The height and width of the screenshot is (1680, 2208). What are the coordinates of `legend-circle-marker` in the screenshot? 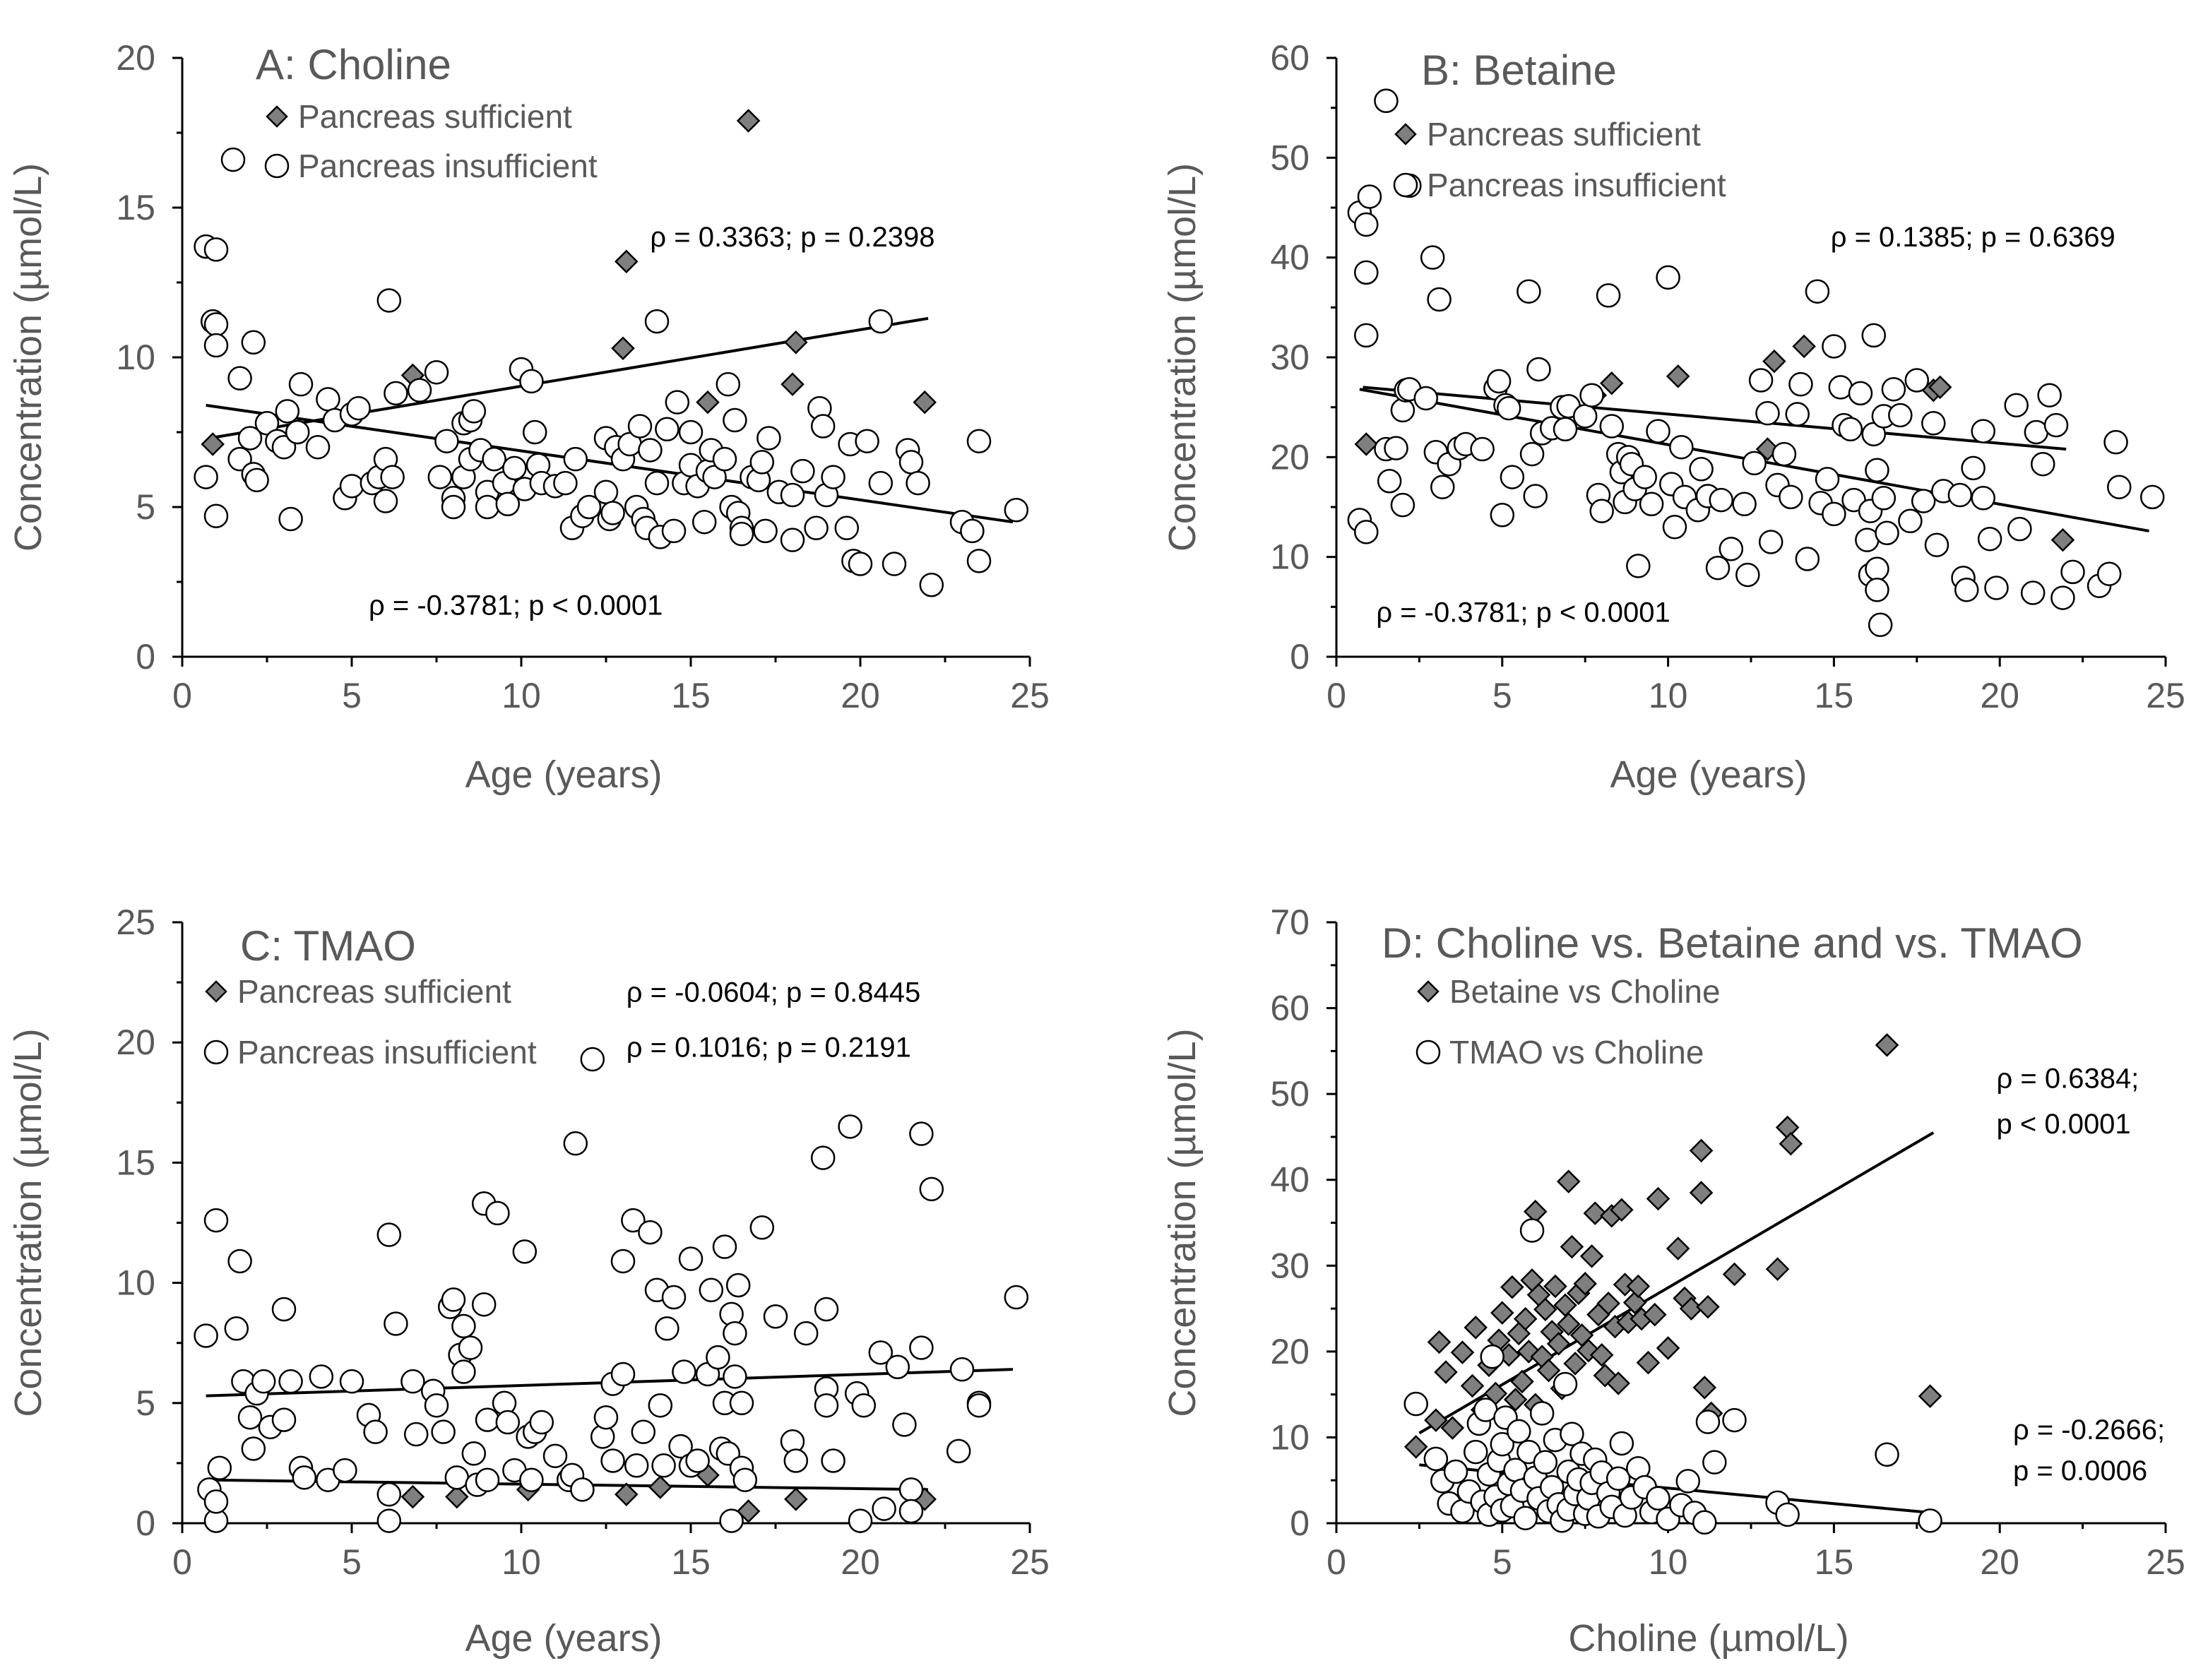 It's located at (277, 166).